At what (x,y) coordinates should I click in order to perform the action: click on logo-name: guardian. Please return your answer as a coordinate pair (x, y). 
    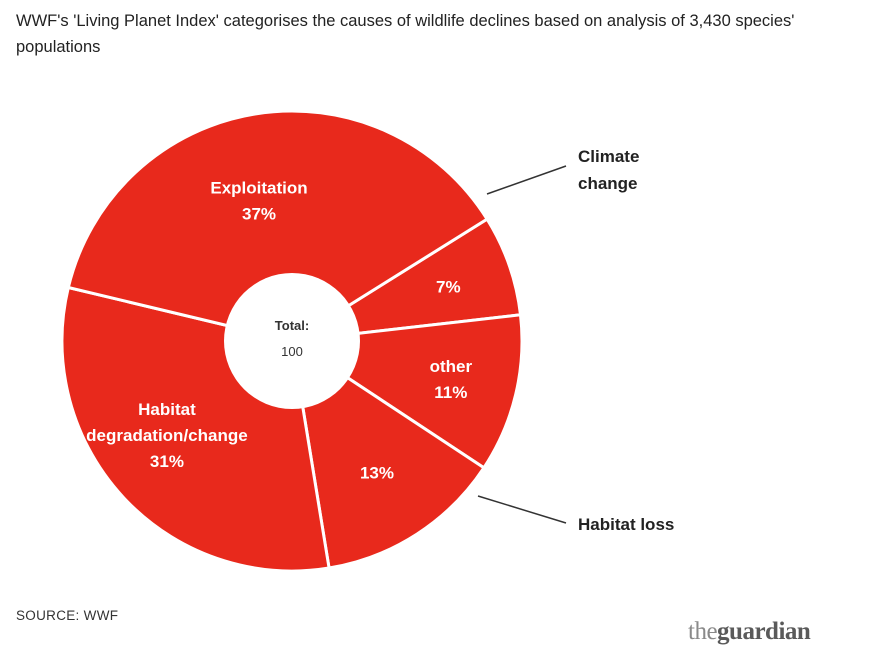
    Looking at the image, I should click on (764, 631).